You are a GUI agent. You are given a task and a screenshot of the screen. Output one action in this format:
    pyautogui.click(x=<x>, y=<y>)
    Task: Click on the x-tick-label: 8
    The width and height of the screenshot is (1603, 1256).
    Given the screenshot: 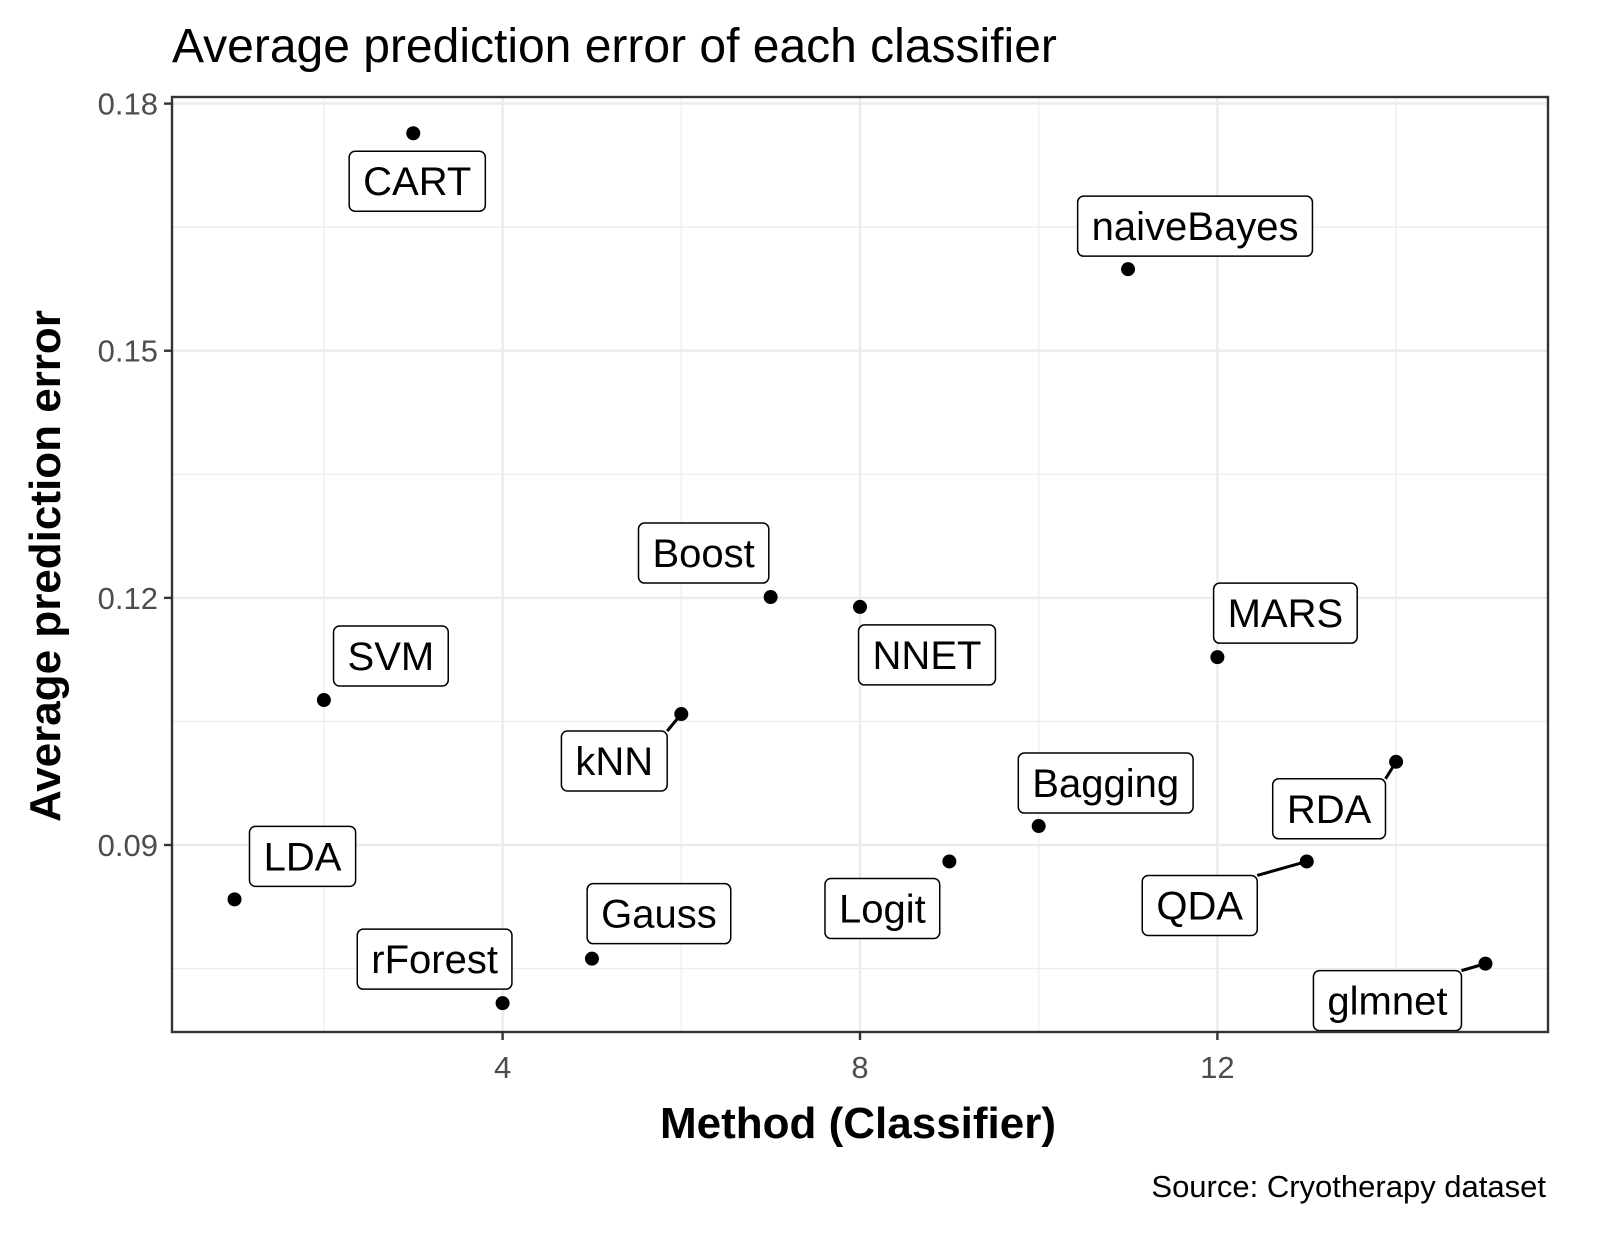 What is the action you would take?
    pyautogui.click(x=859, y=1067)
    